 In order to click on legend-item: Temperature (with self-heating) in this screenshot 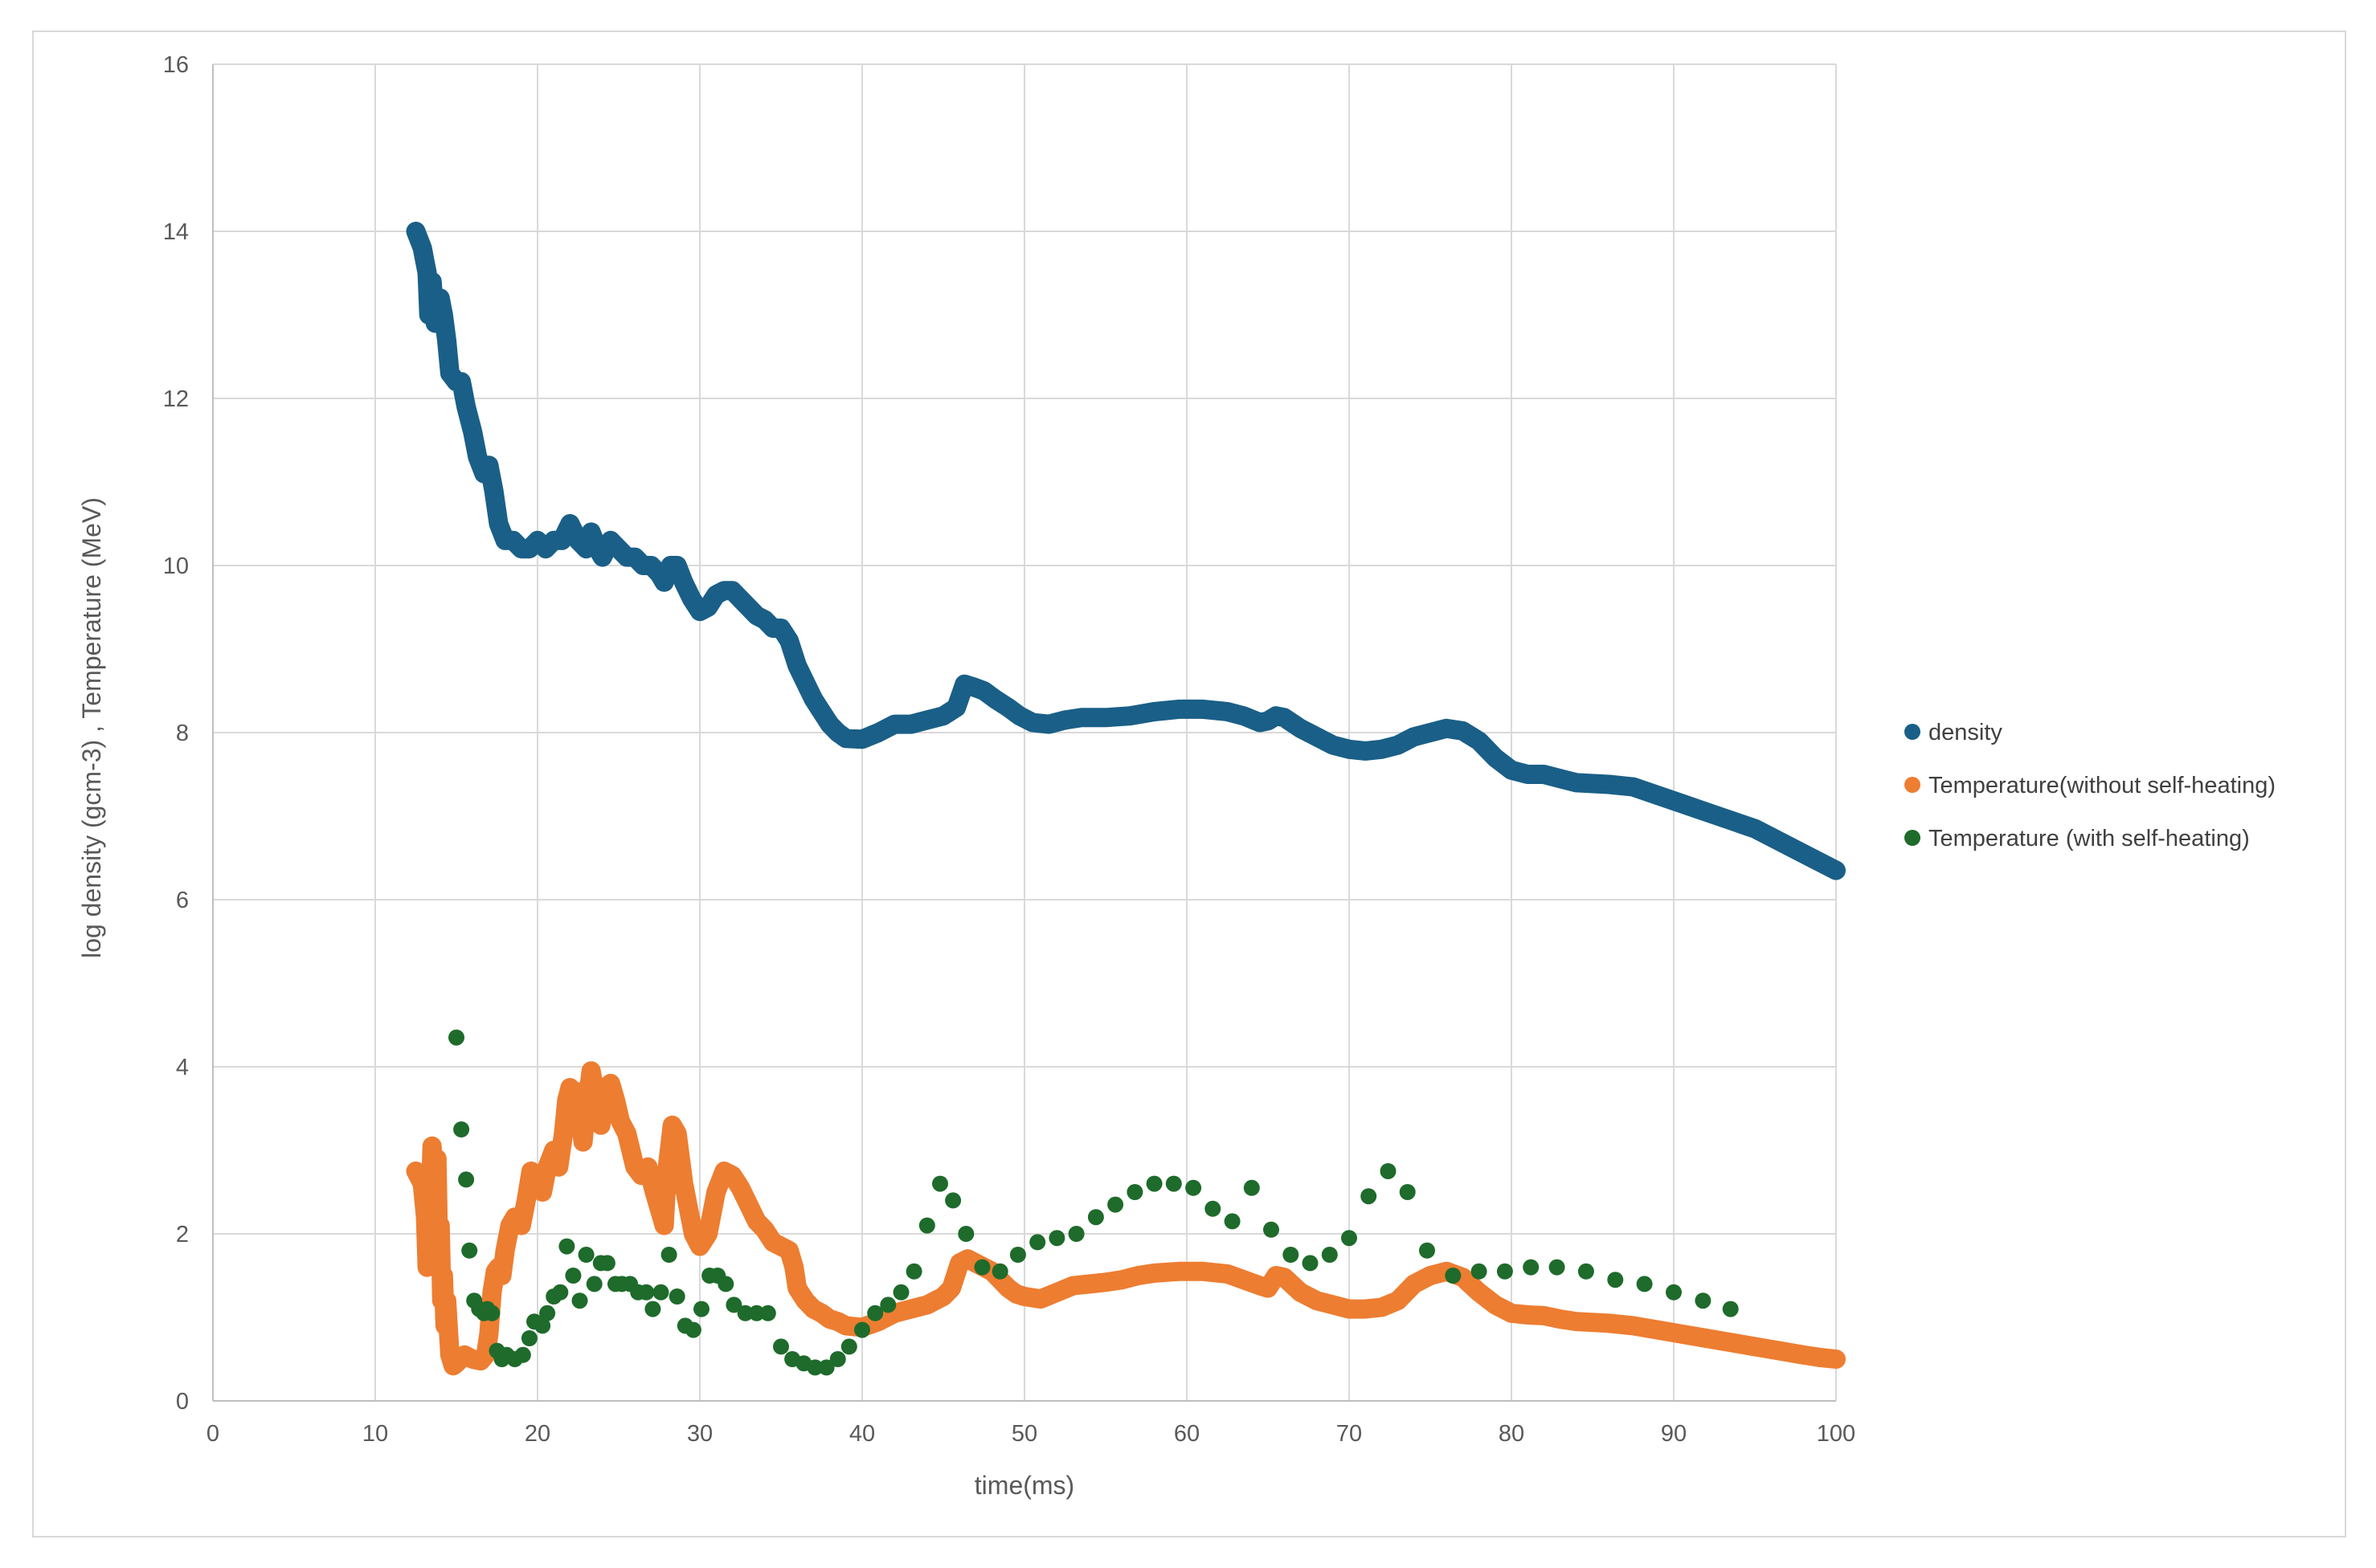, I will do `click(2077, 839)`.